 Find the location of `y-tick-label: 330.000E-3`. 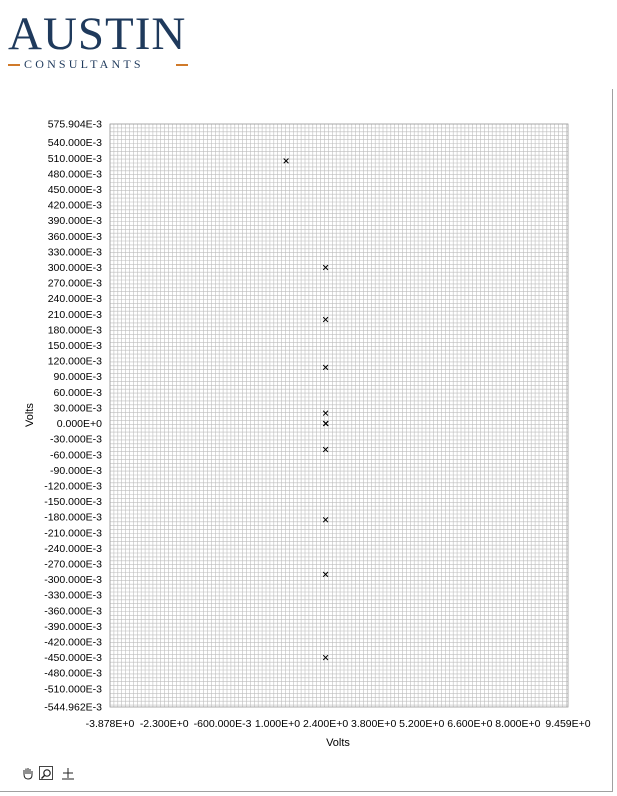

y-tick-label: 330.000E-3 is located at coordinates (75, 252).